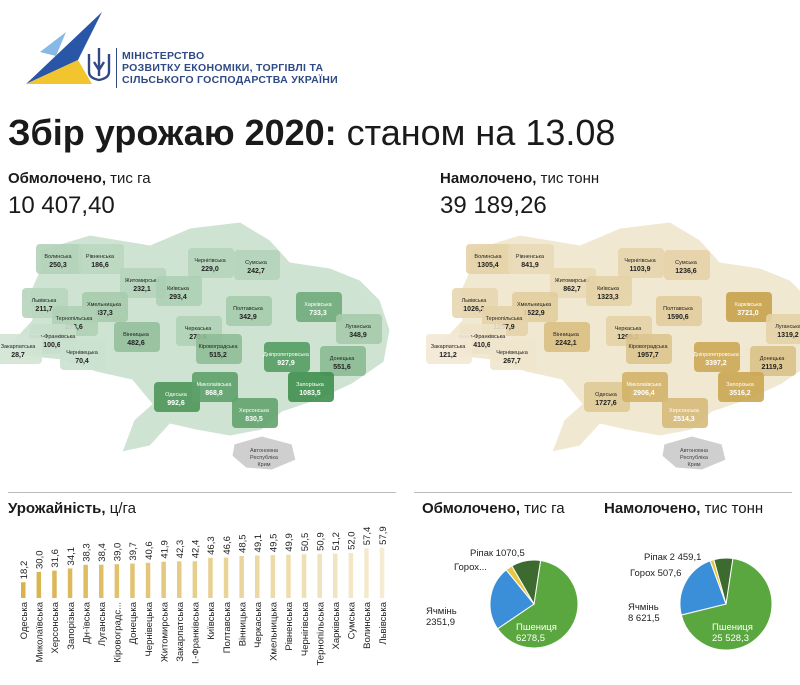  Describe the element at coordinates (104, 313) in the screenshot. I see `map-region-value: 337,3` at that location.